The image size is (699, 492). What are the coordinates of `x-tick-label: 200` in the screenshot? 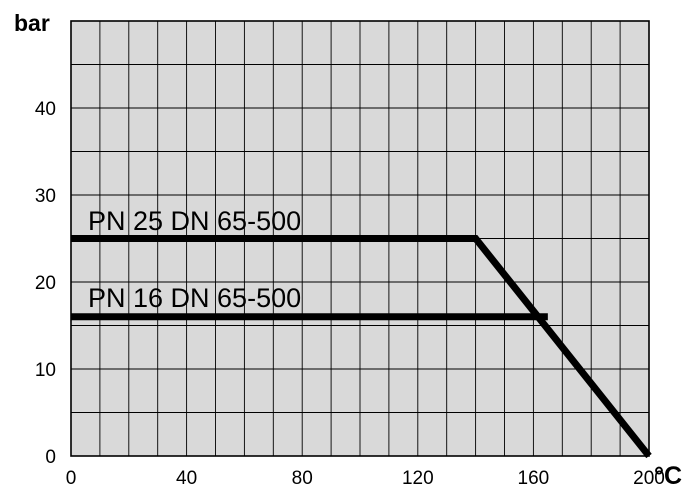 It's located at (649, 478).